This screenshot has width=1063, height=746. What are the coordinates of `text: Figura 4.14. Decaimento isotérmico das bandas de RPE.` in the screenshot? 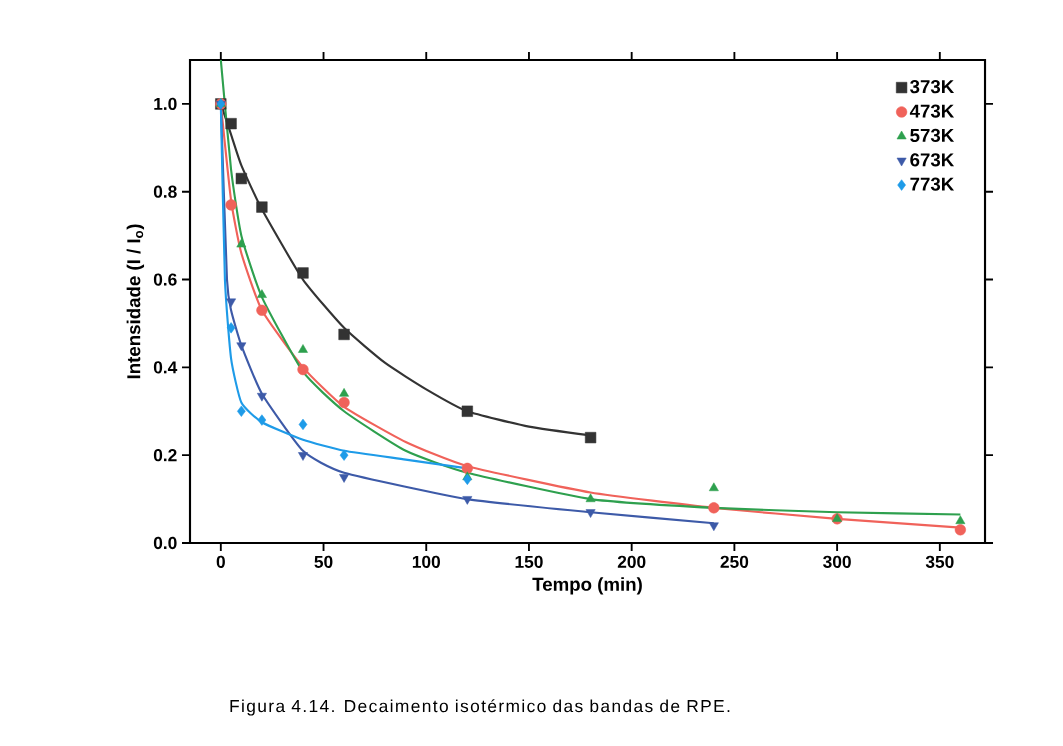 It's located at (480, 707).